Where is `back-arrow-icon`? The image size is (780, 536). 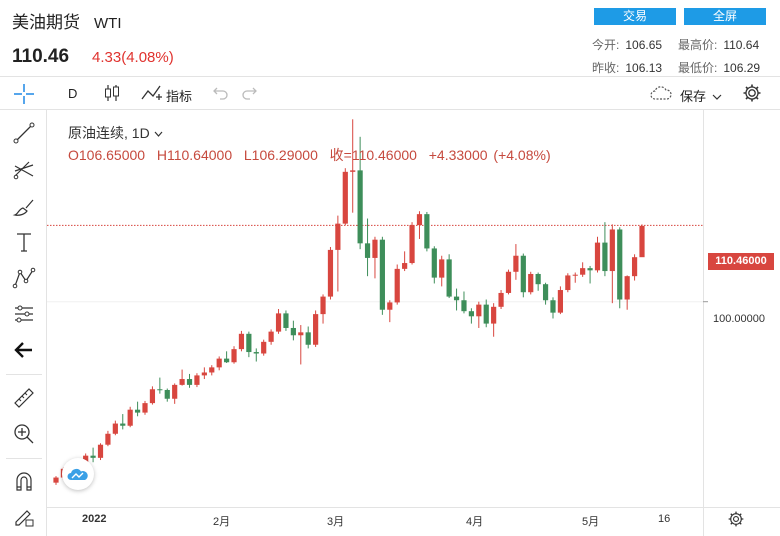
back-arrow-icon is located at coordinates (24, 350).